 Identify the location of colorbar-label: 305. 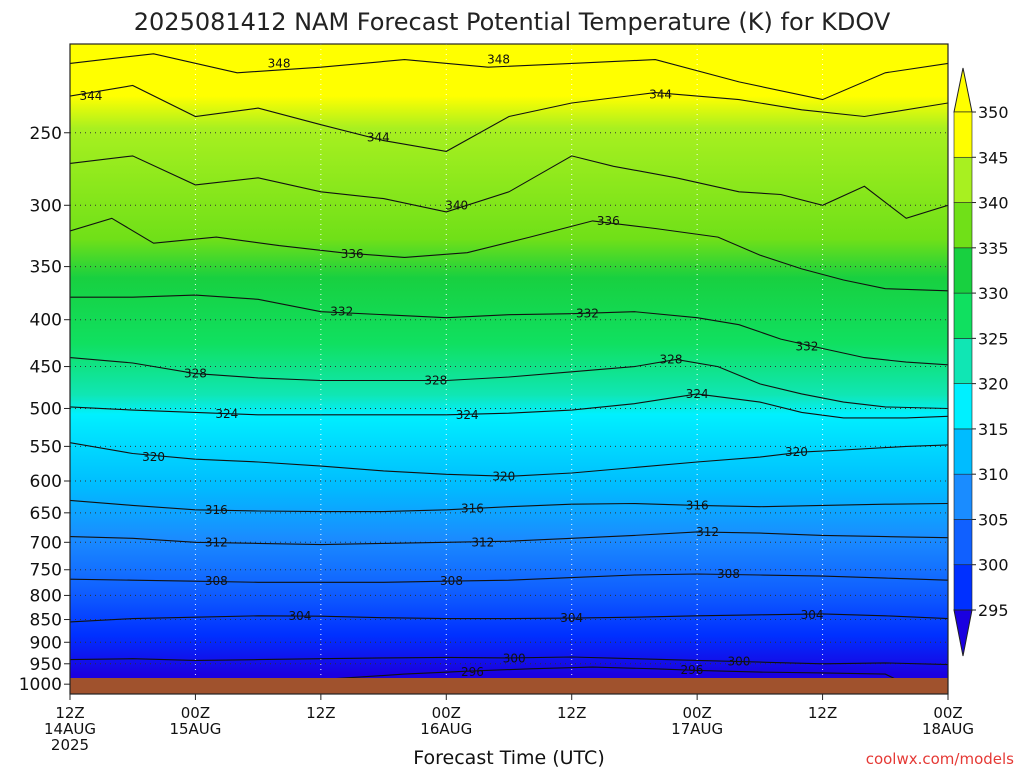
(993, 519).